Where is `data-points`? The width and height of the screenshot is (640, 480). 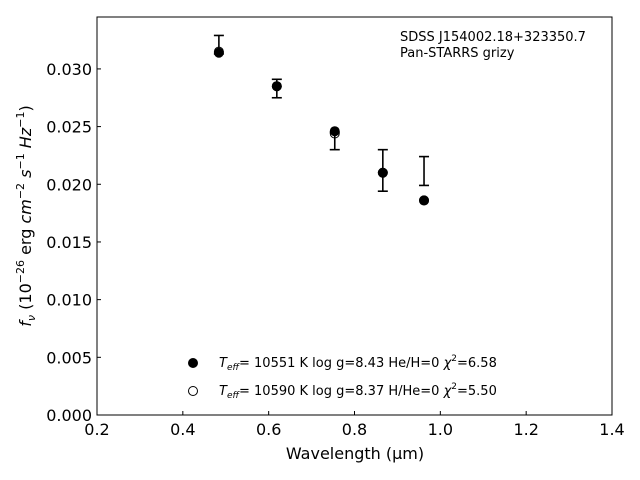
data-points is located at coordinates (321, 126).